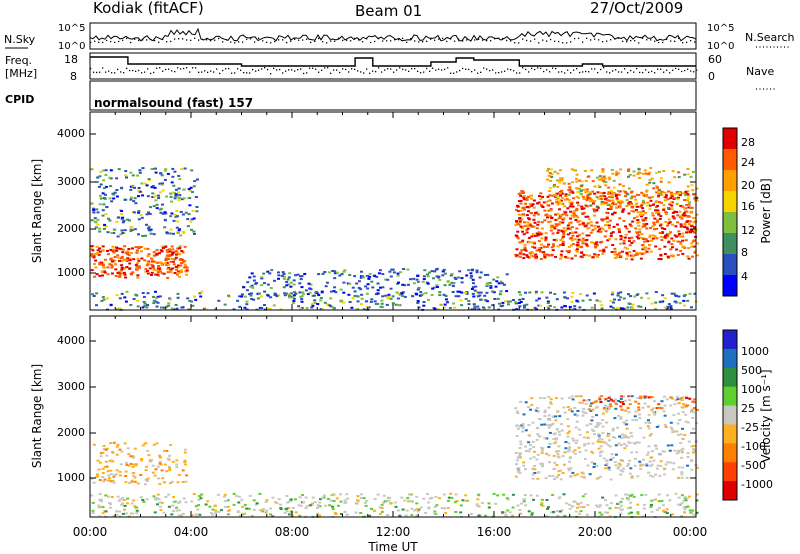 The image size is (800, 554). What do you see at coordinates (720, 28) in the screenshot?
I see `noise-right-tick-top: 10^5` at bounding box center [720, 28].